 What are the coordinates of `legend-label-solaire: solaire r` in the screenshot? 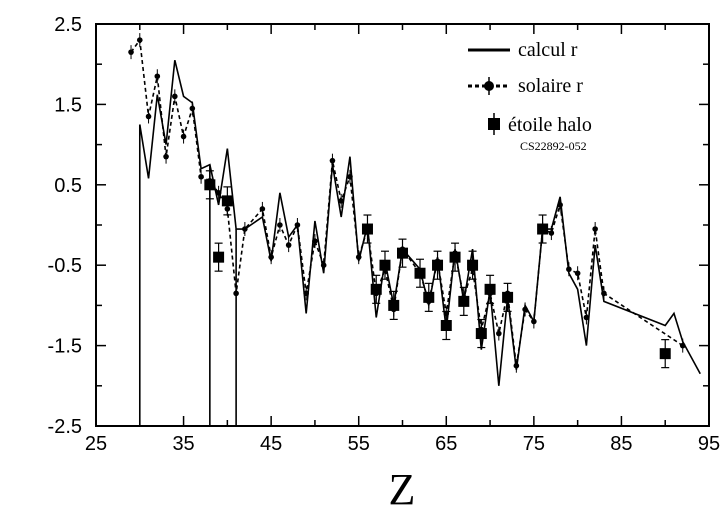 It's located at (550, 86).